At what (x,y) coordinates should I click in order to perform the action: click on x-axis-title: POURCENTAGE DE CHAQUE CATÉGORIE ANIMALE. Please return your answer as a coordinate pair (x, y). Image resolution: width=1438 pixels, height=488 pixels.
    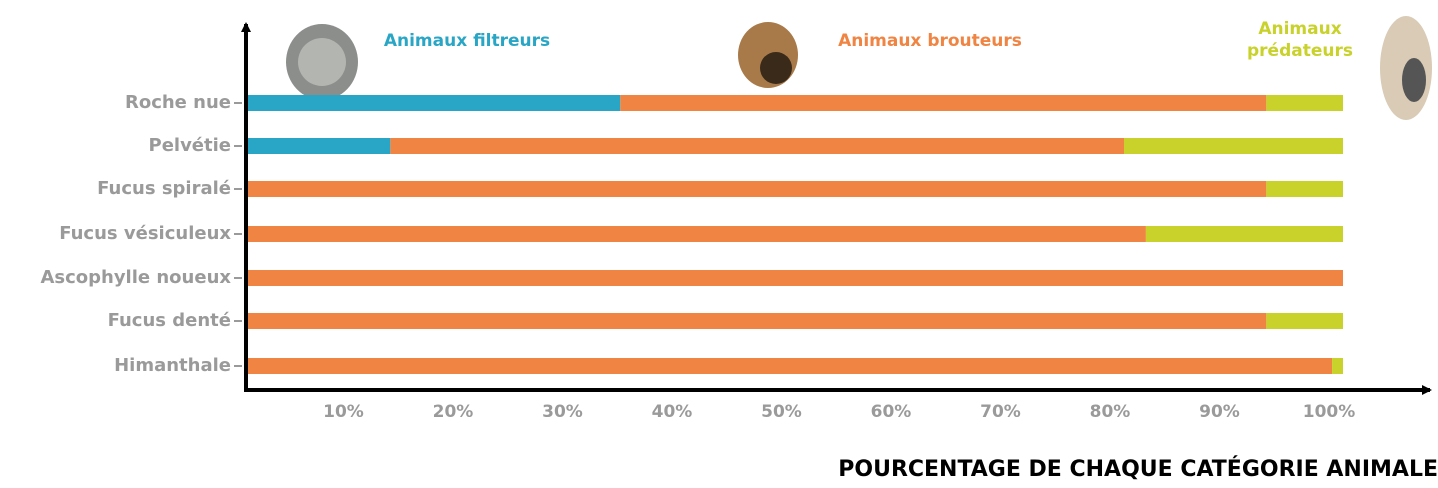
    Looking at the image, I should click on (1138, 469).